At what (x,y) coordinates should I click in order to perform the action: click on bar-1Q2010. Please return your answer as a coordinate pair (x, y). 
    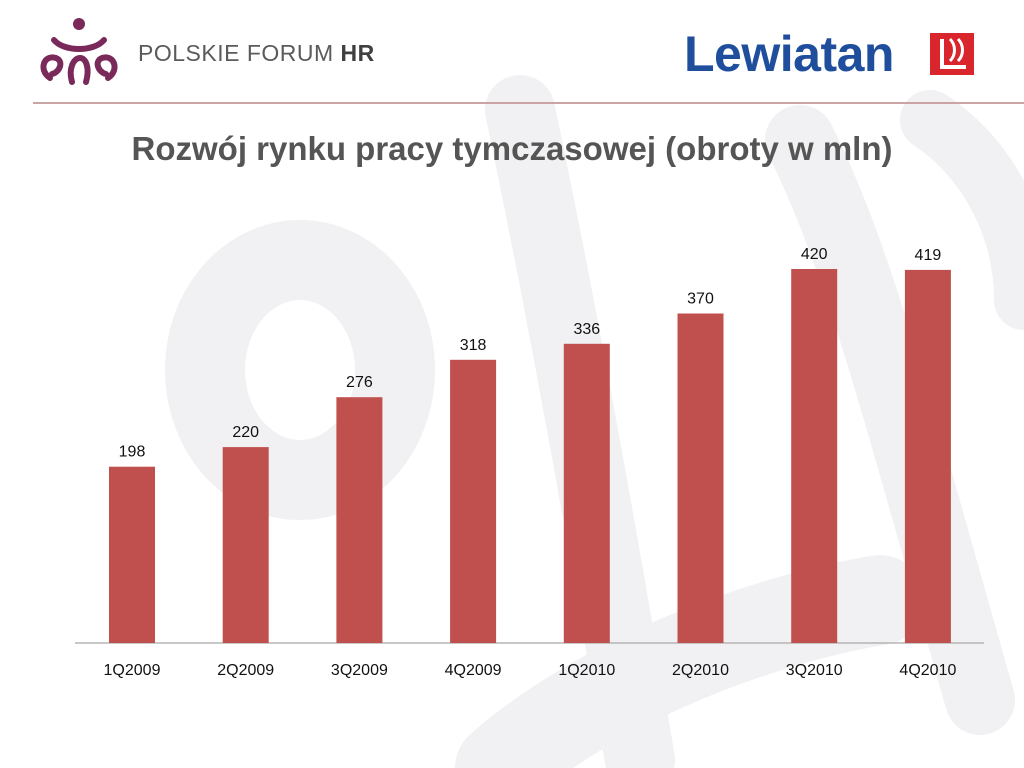
    Looking at the image, I should click on (586, 493).